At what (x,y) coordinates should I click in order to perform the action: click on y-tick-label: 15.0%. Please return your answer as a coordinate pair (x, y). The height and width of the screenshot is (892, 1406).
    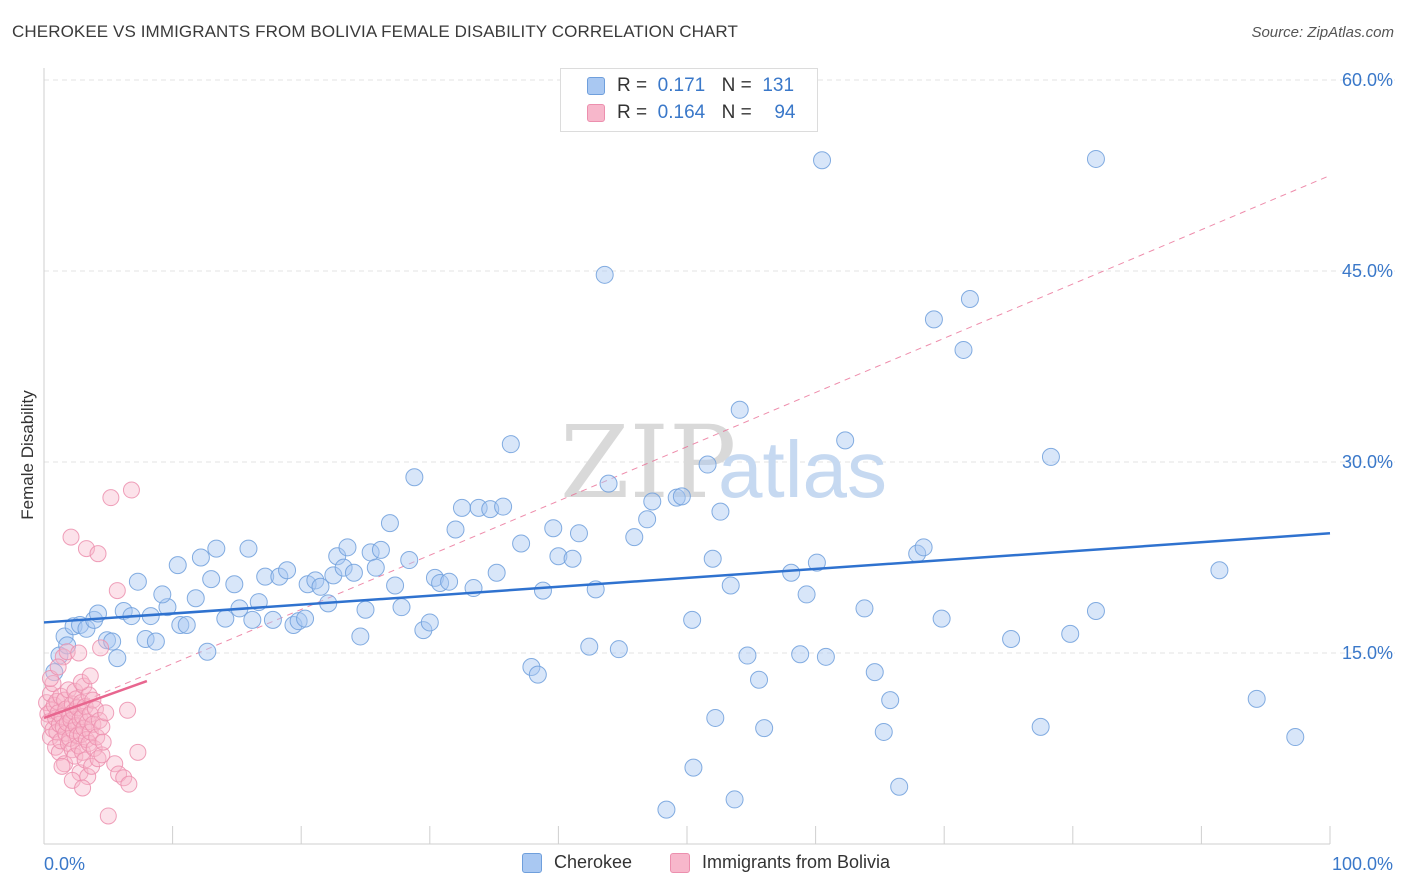
    Looking at the image, I should click on (1367, 653).